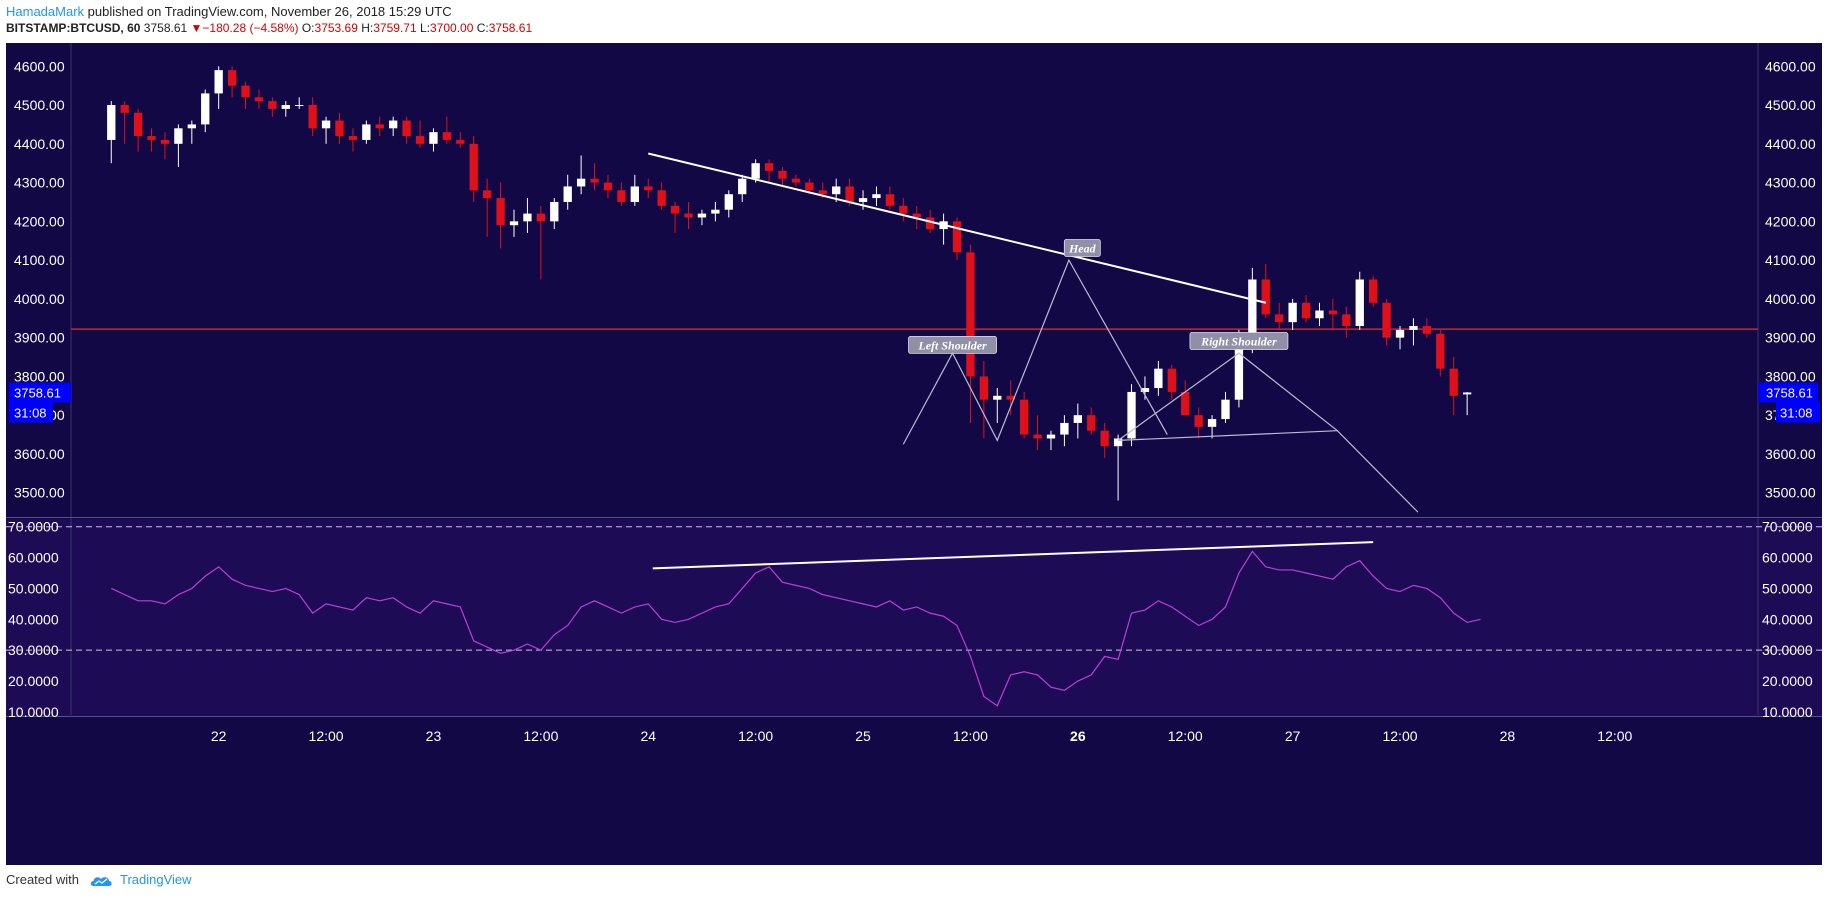 The image size is (1828, 899). I want to click on left-shoulder-label: Left Shoulder, so click(952, 345).